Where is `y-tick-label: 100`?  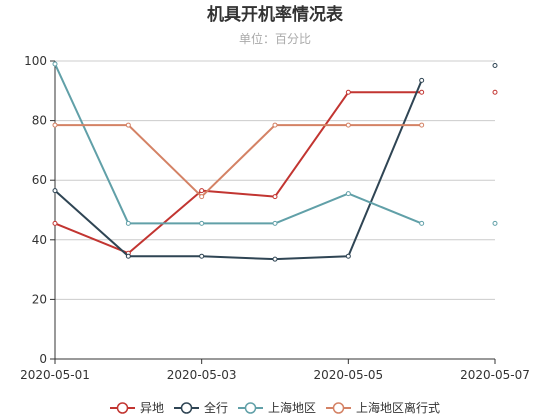
y-tick-label: 100 is located at coordinates (35, 61).